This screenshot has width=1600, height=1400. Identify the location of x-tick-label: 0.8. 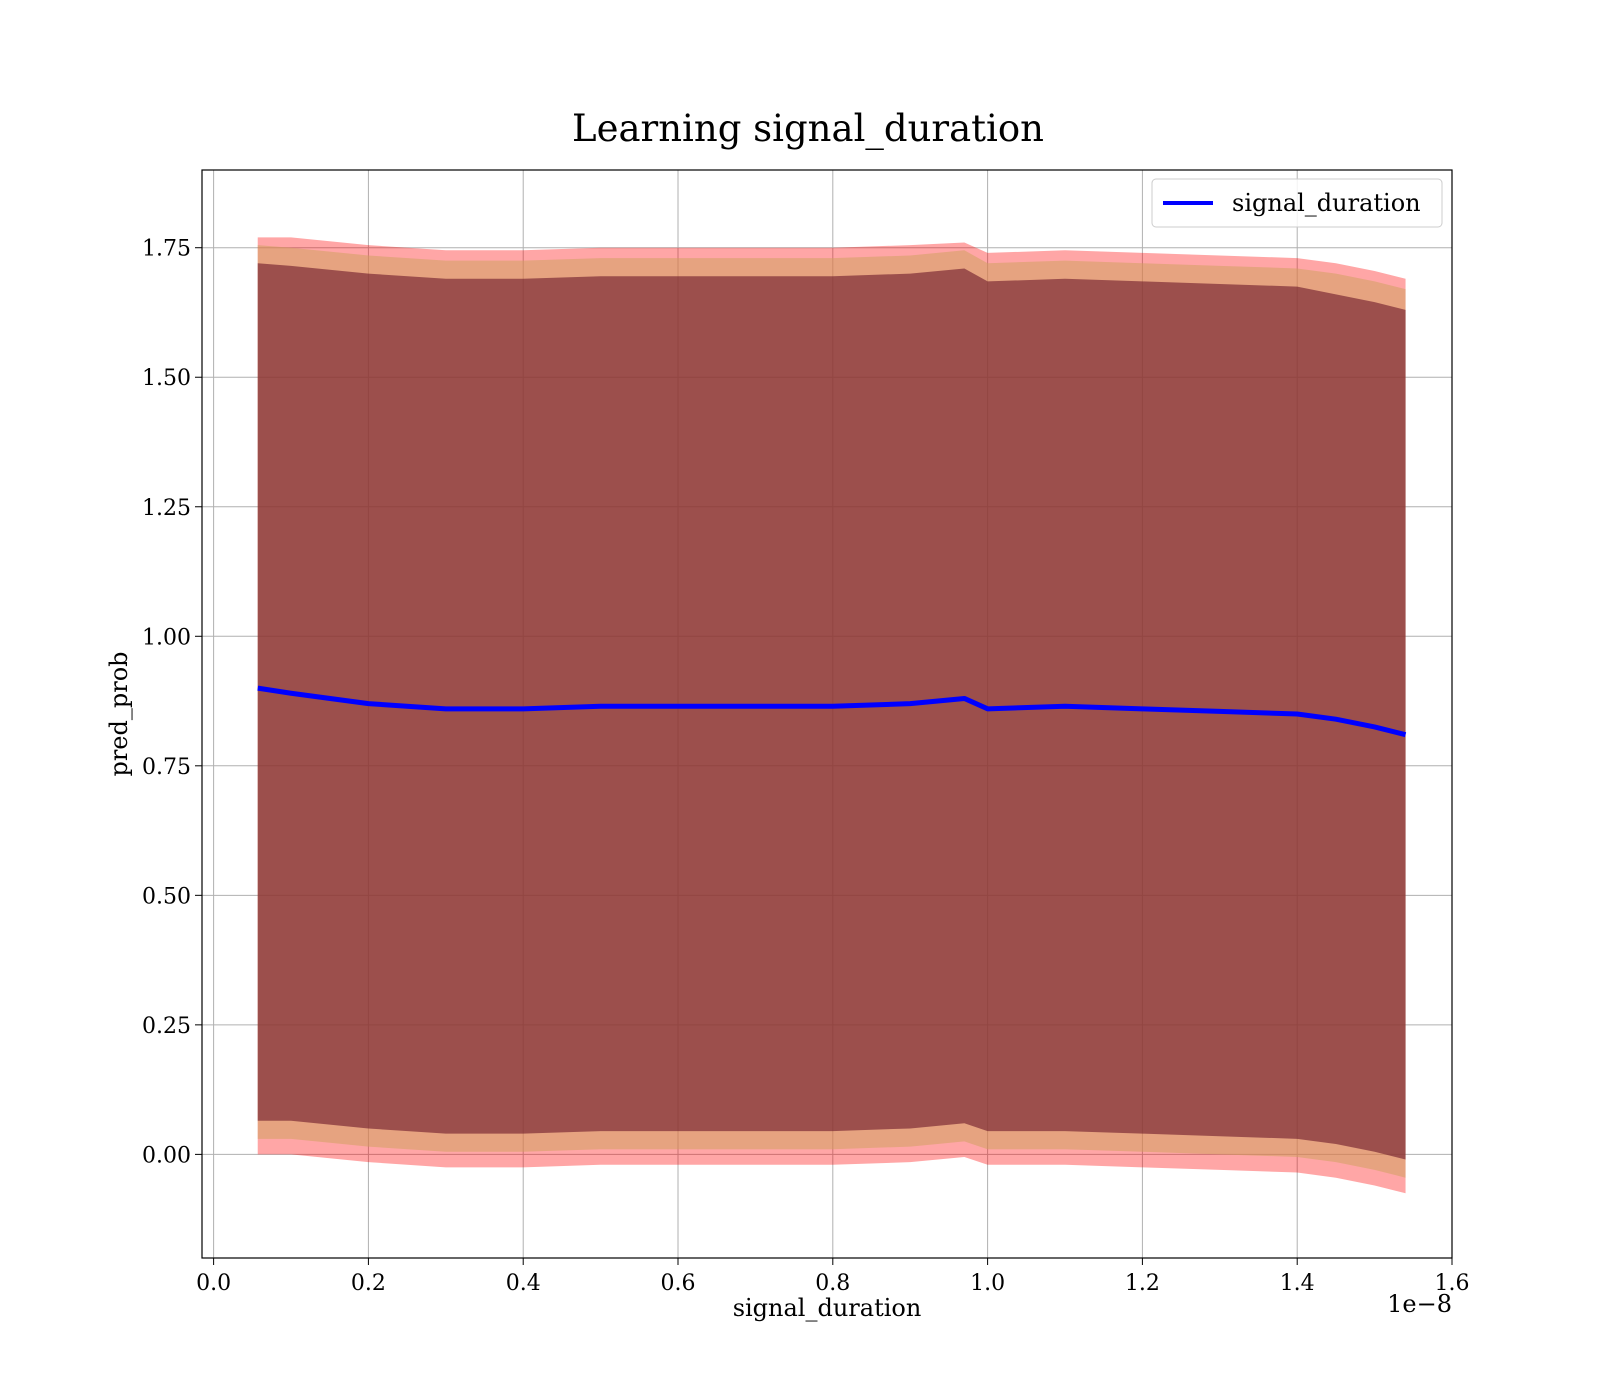
(832, 1283).